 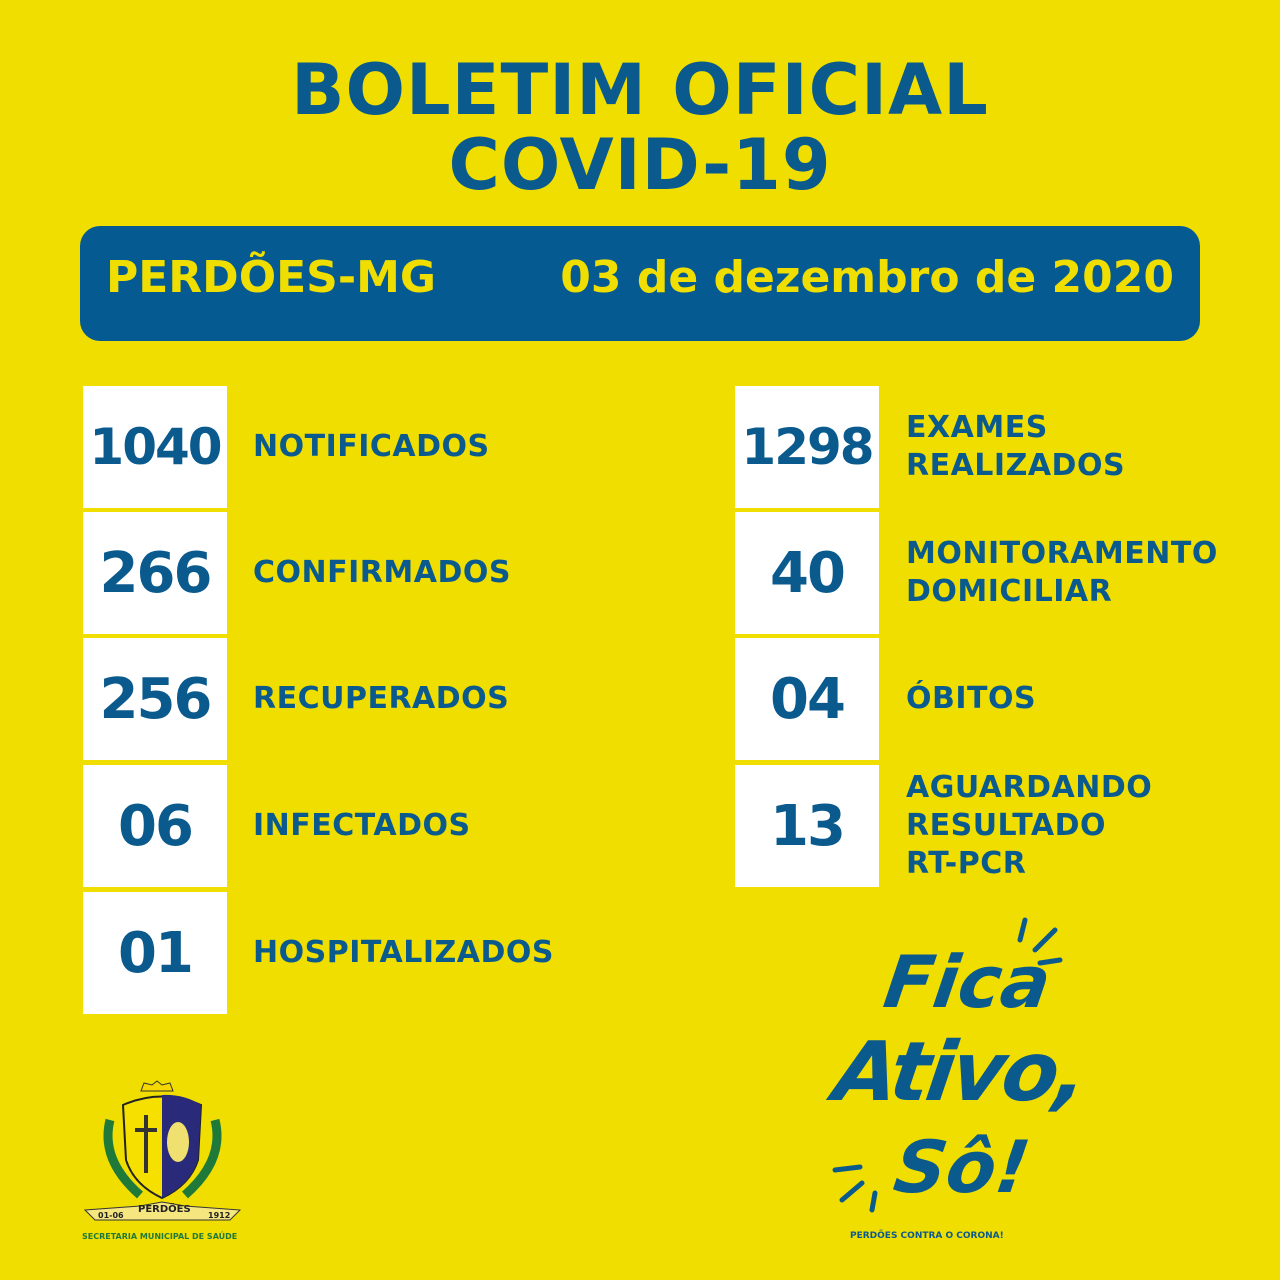 I want to click on stat-value-box: 04, so click(x=807, y=699).